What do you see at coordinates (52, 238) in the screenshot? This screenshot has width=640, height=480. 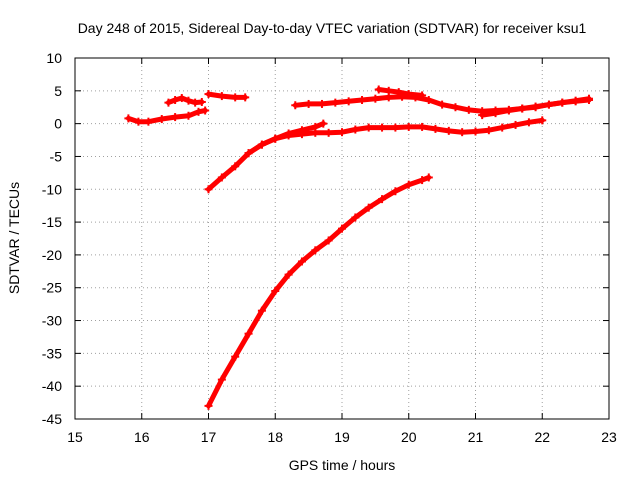 I see `y-tick-labels: 10 5 0 -5 -10 -15 -20 -25 -30 -35 -40 -45` at bounding box center [52, 238].